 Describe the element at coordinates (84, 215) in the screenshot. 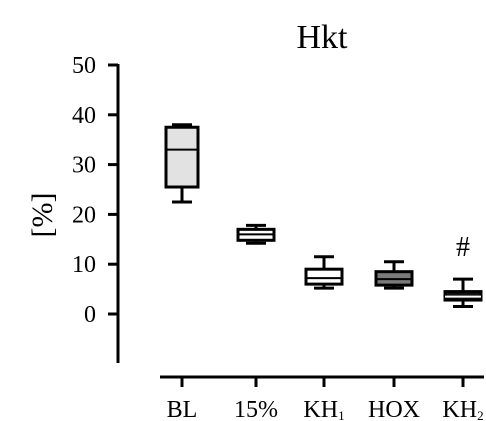

I see `y-tick-label: 20` at that location.